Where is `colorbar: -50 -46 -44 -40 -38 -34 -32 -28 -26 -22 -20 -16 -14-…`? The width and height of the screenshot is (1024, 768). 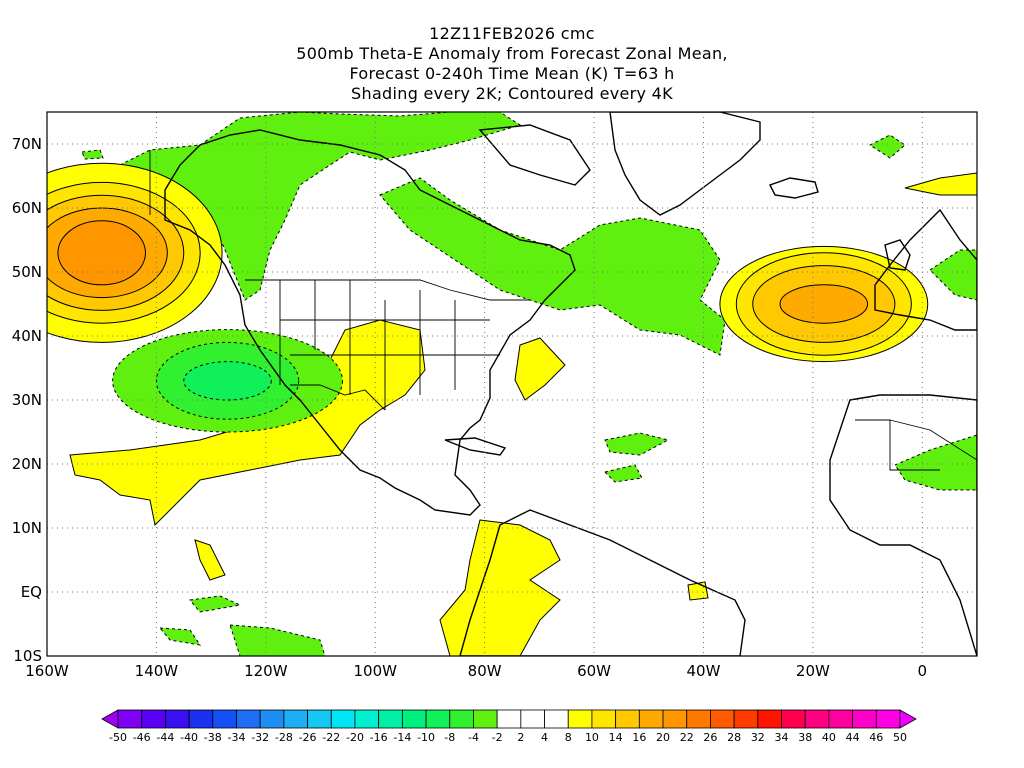 colorbar: -50 -46 -44 -40 -38 -34 -32 -28 -26 -22 -20 -16 -14-… is located at coordinates (509, 726).